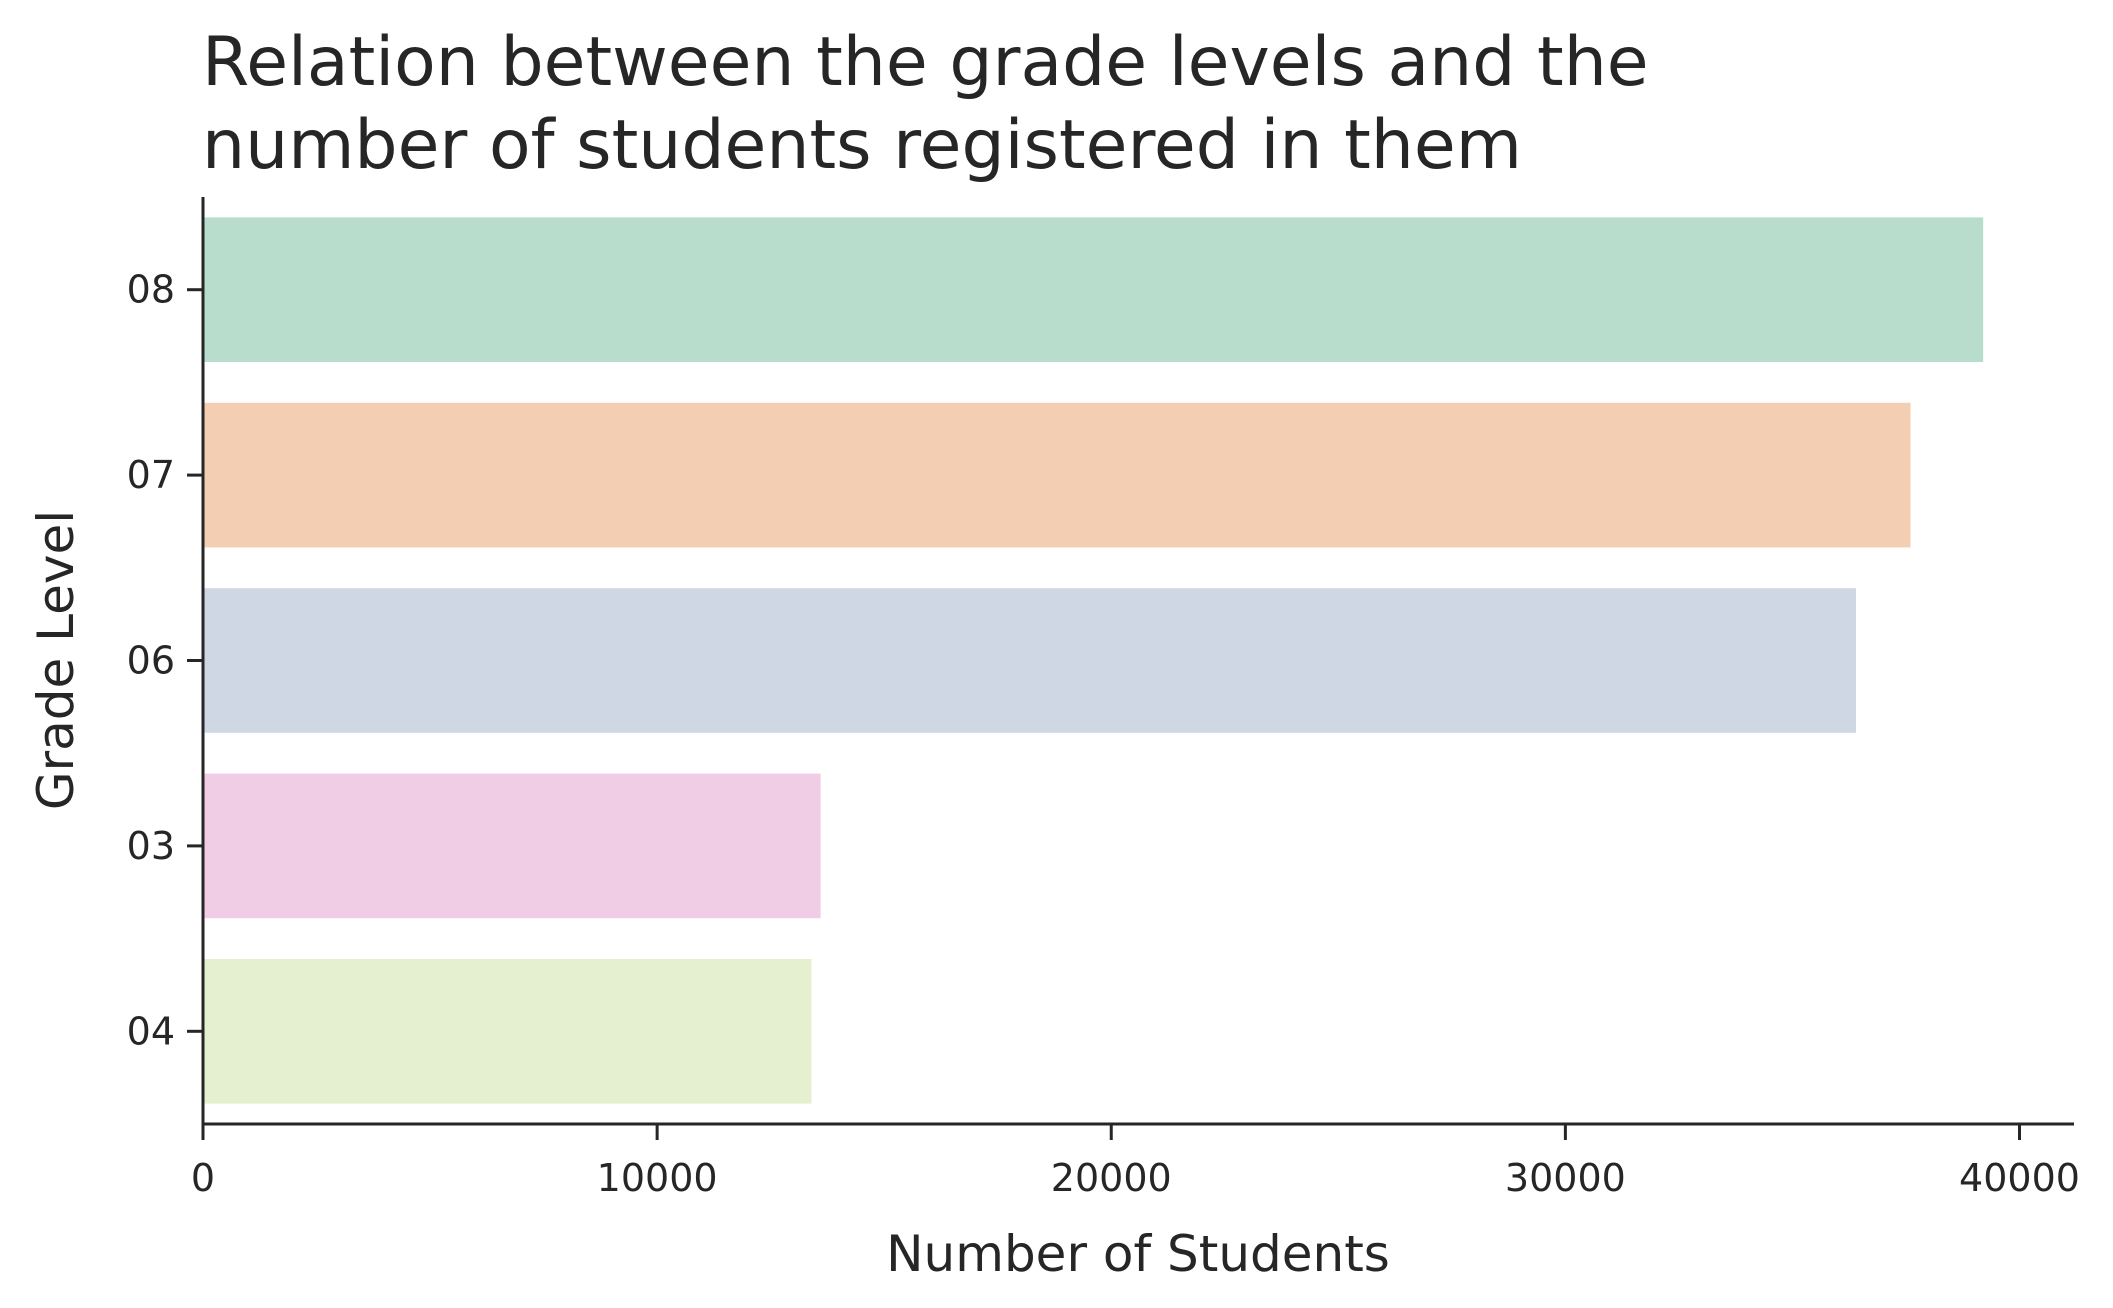 This screenshot has width=2113, height=1308. I want to click on x-axis-label: Number of Students, so click(1138, 1254).